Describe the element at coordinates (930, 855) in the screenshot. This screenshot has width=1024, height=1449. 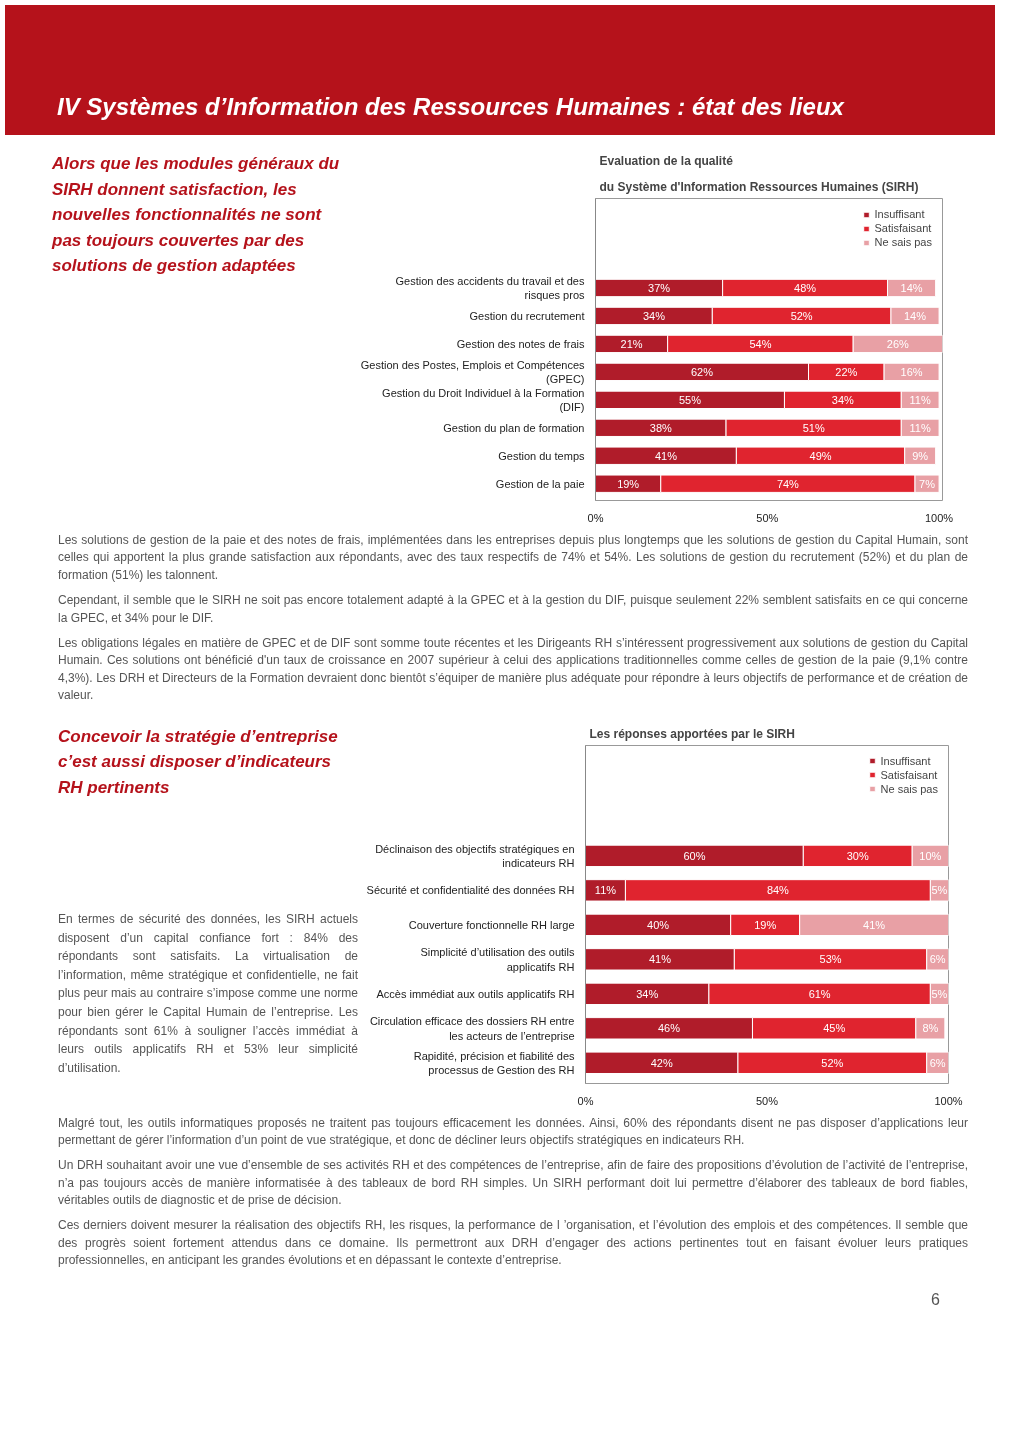
I see `data-label: 10%` at that location.